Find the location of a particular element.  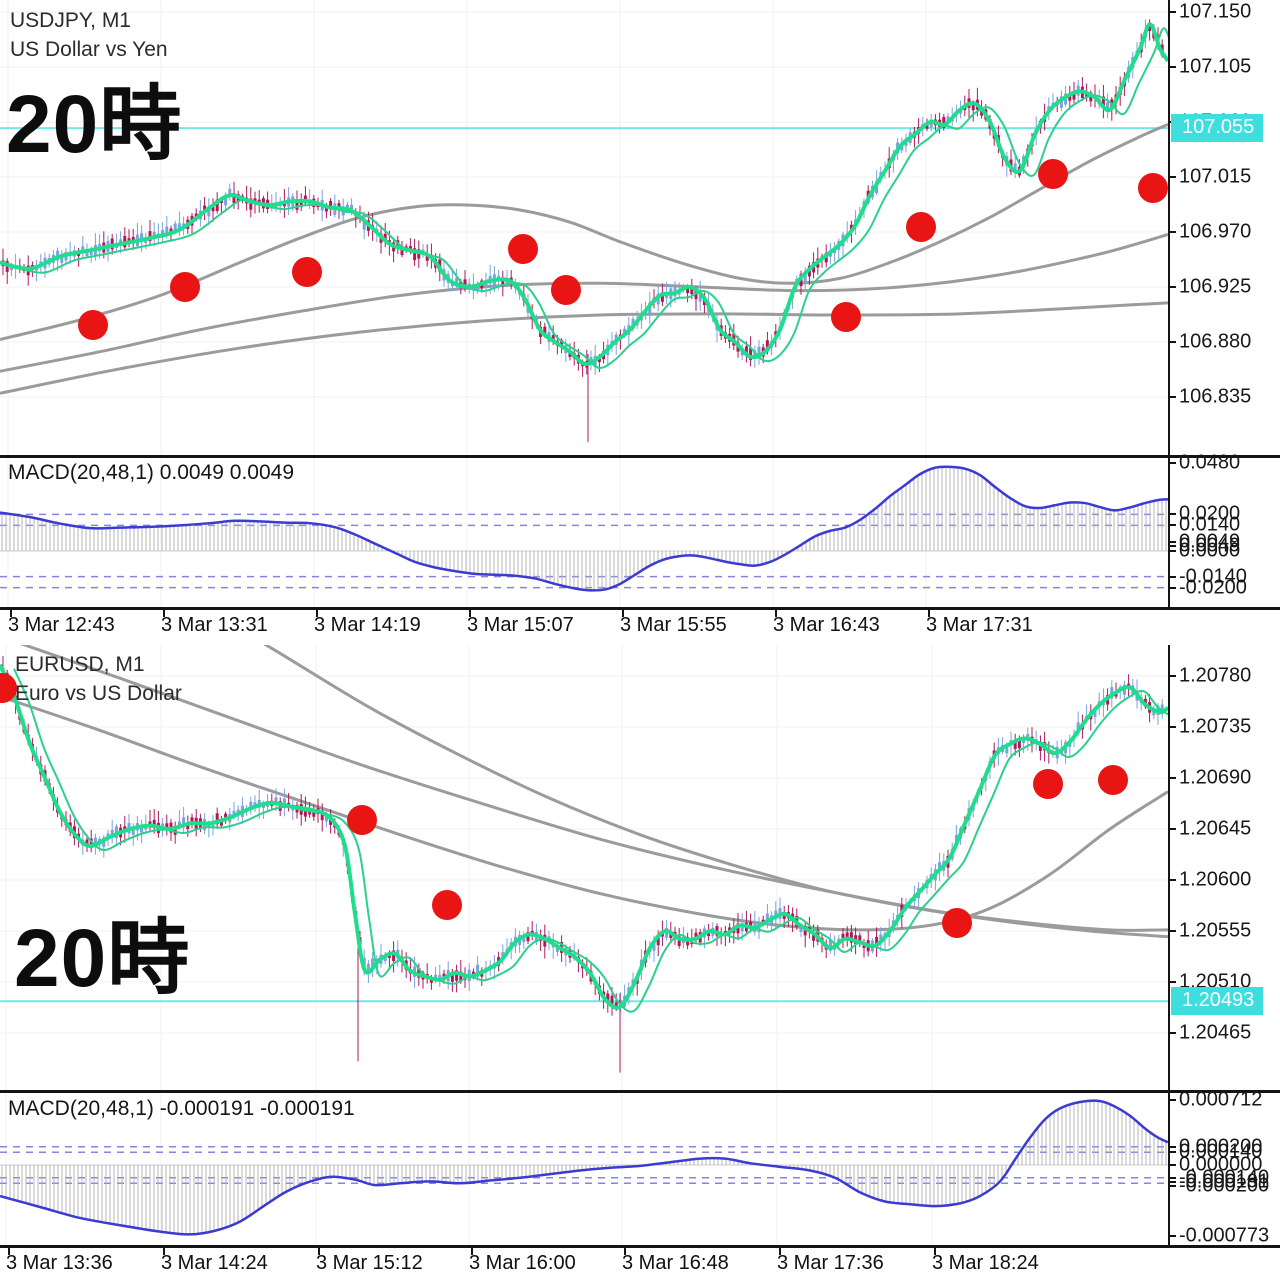

macd-axis-label: 0.0140 is located at coordinates (1210, 524).